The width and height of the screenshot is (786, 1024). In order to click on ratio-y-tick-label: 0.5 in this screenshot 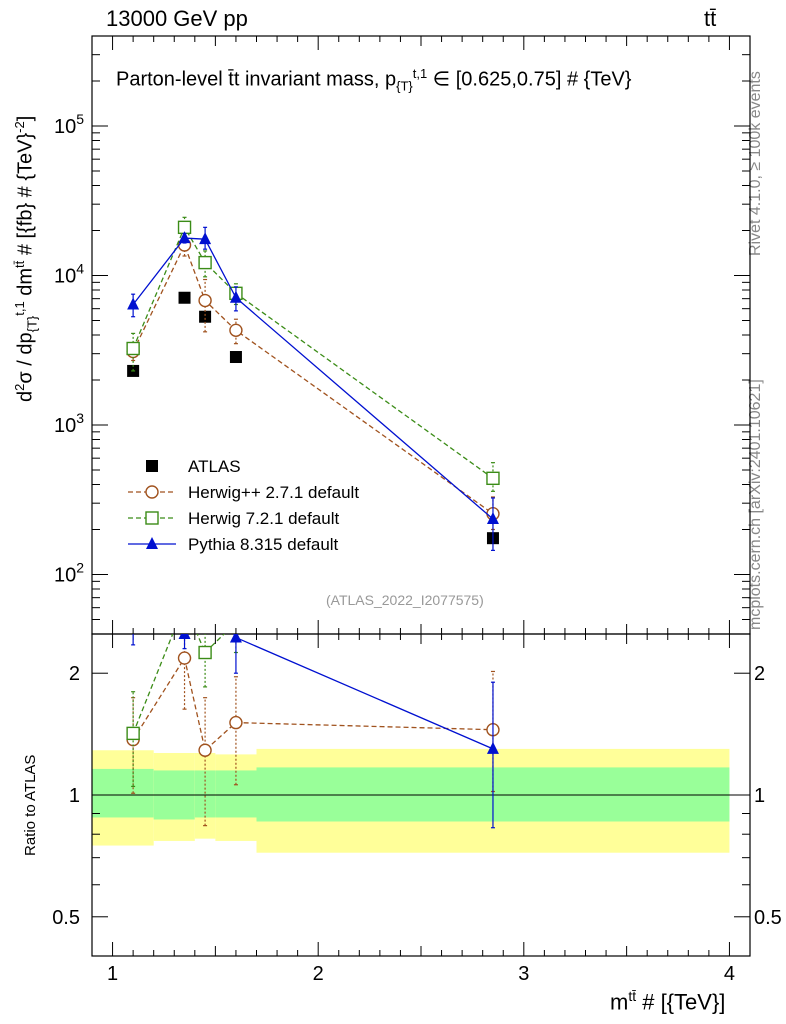, I will do `click(66, 918)`.